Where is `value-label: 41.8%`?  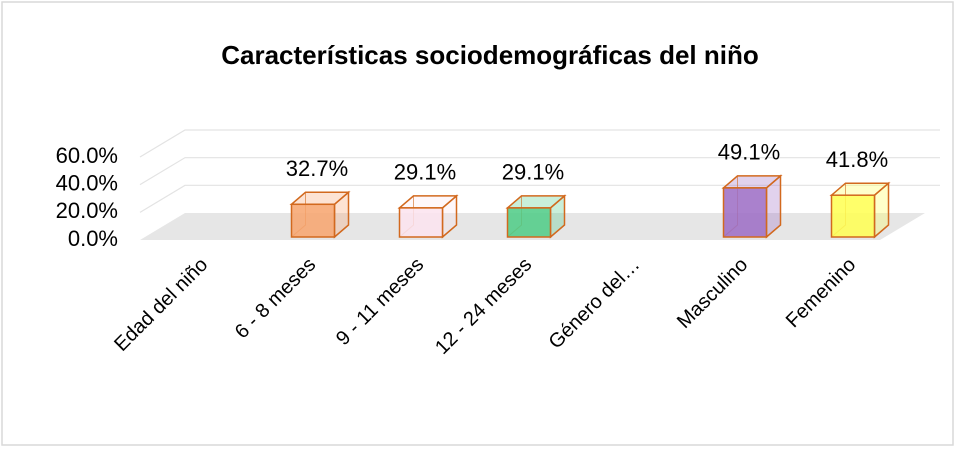 value-label: 41.8% is located at coordinates (857, 159).